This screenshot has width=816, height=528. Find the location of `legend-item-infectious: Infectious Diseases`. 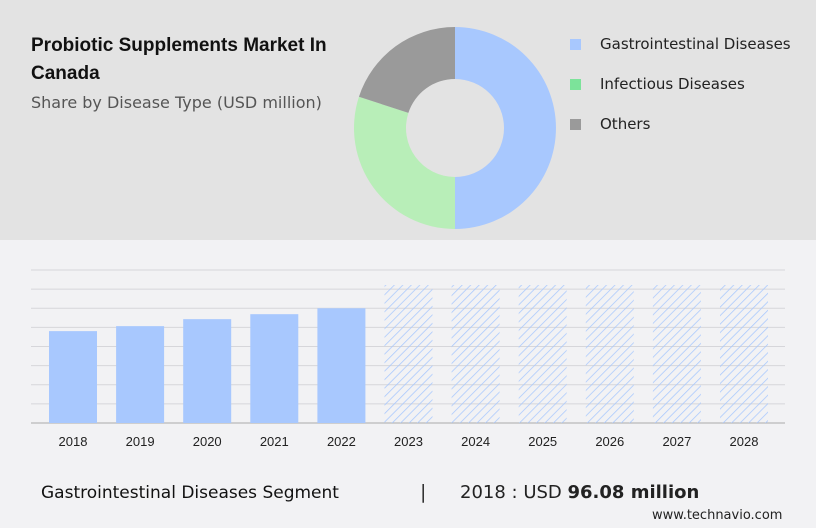

legend-item-infectious: Infectious Diseases is located at coordinates (680, 84).